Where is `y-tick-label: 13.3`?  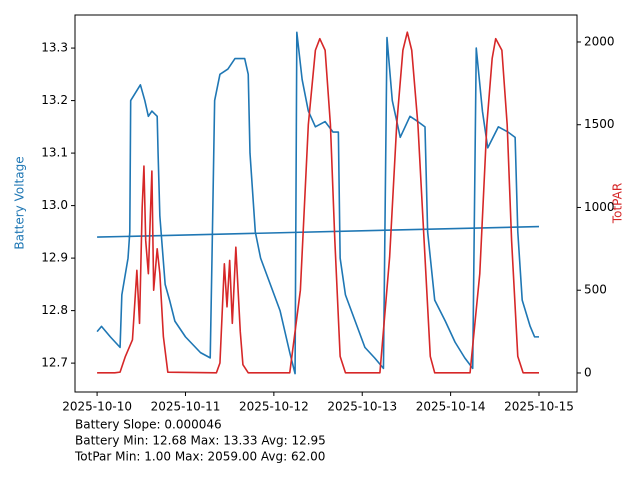
y-tick-label: 13.3 is located at coordinates (54, 48).